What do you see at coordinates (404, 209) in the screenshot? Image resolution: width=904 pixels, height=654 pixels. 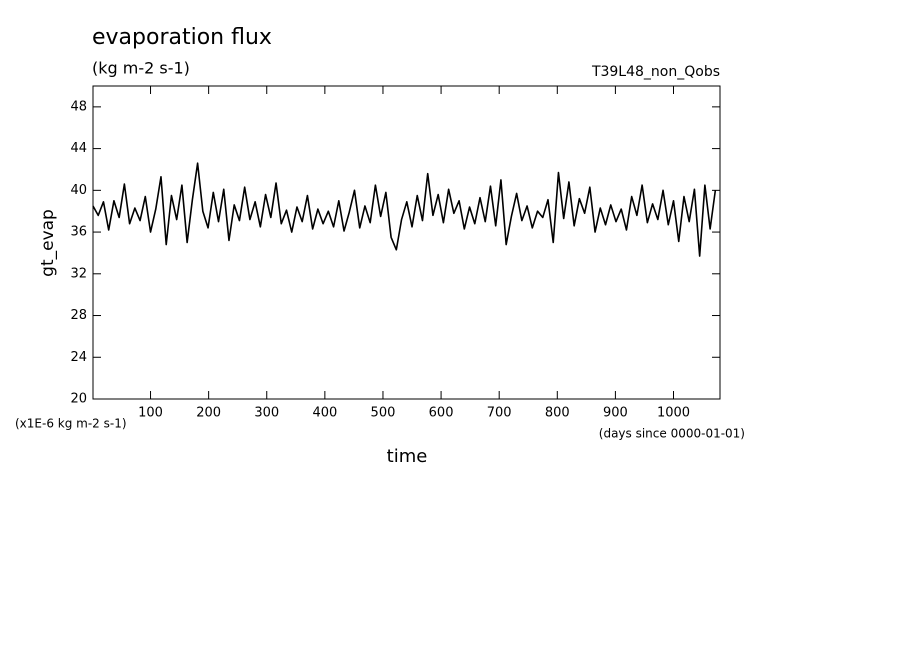 I see `data-line` at bounding box center [404, 209].